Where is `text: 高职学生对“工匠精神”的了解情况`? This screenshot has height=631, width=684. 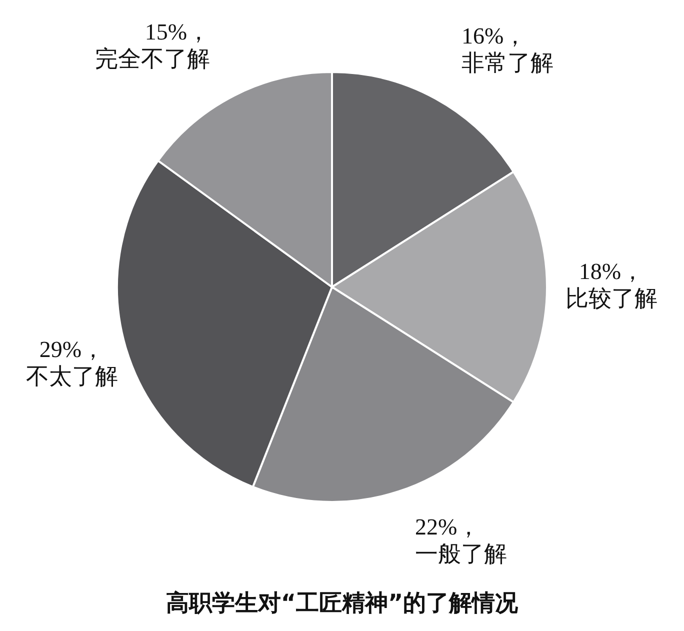 text: 高职学生对“工匠精神”的了解情况 is located at coordinates (343, 602).